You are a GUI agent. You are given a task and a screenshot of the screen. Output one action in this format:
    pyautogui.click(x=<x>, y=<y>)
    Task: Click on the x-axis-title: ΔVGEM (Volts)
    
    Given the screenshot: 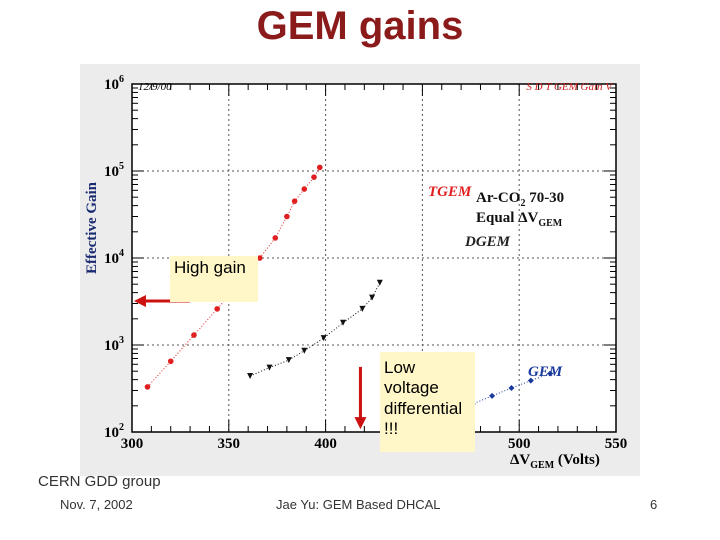 What is the action you would take?
    pyautogui.click(x=555, y=461)
    